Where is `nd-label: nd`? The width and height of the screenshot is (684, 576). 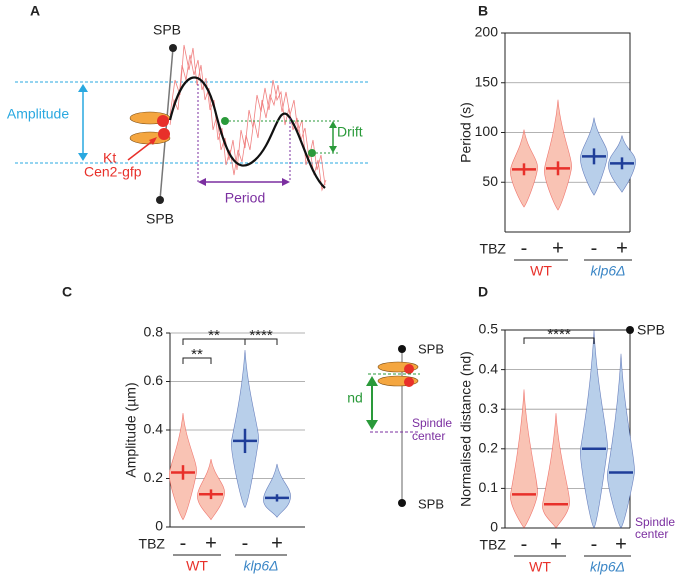 nd-label: nd is located at coordinates (355, 398).